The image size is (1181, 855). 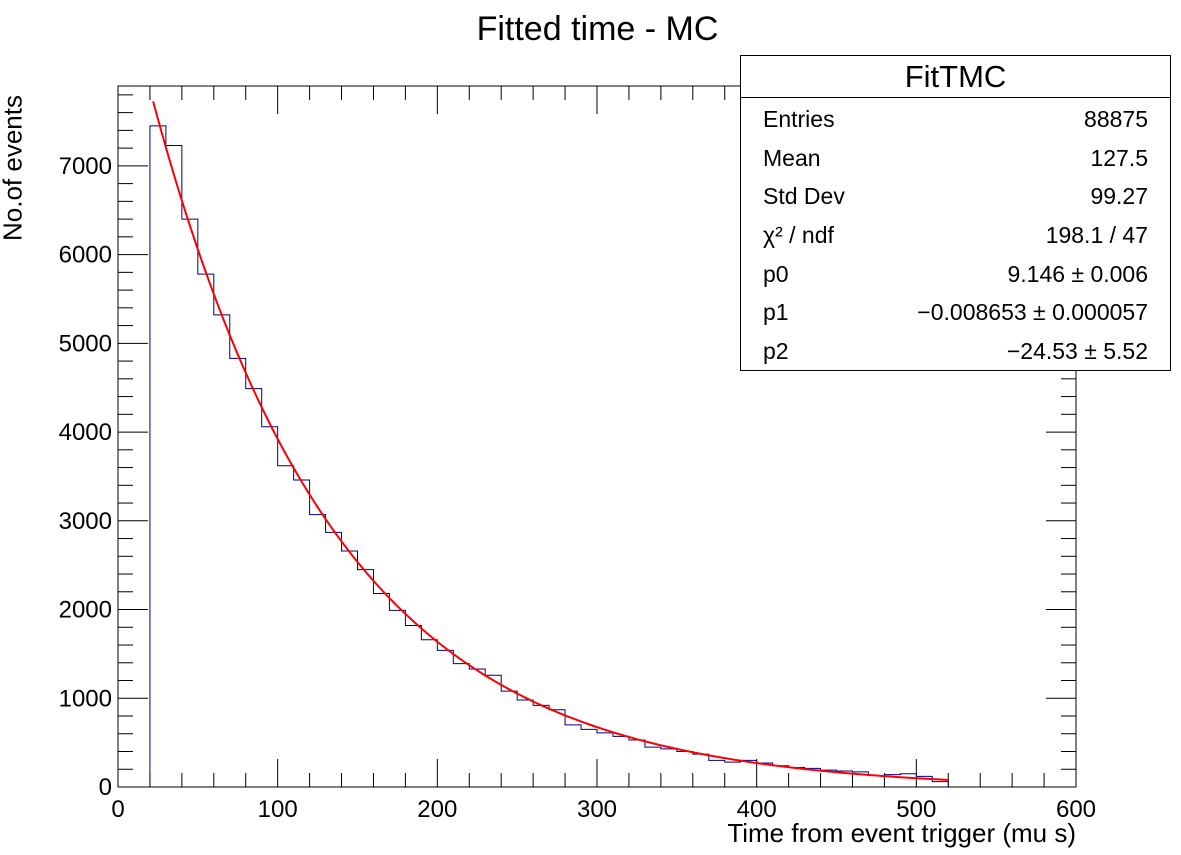 I want to click on stats-row-p1: p1 −0.008653 ± 0.000057, so click(x=955, y=310).